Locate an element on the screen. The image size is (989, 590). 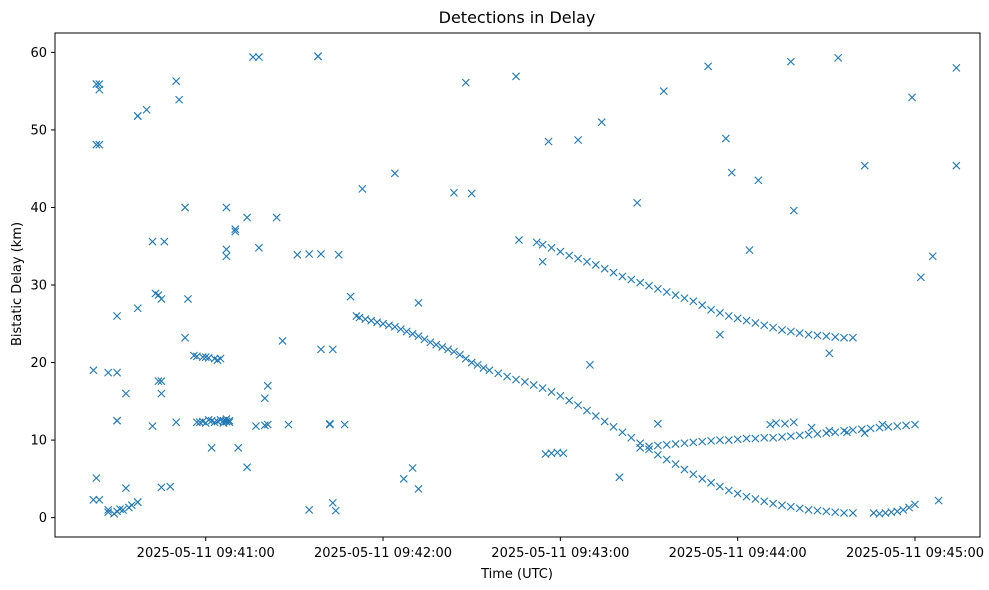
y-axis-title: Bistatic Delay (km) is located at coordinates (17, 284).